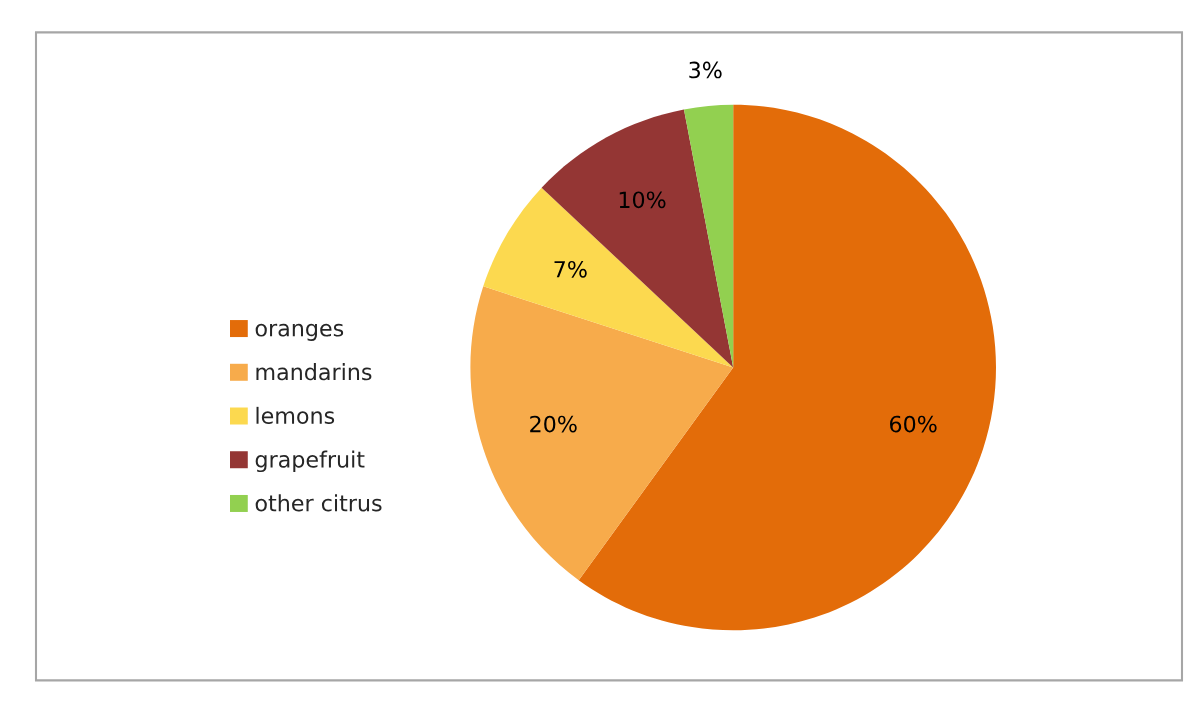 This screenshot has width=1200, height=720. I want to click on data-label: 3%, so click(705, 70).